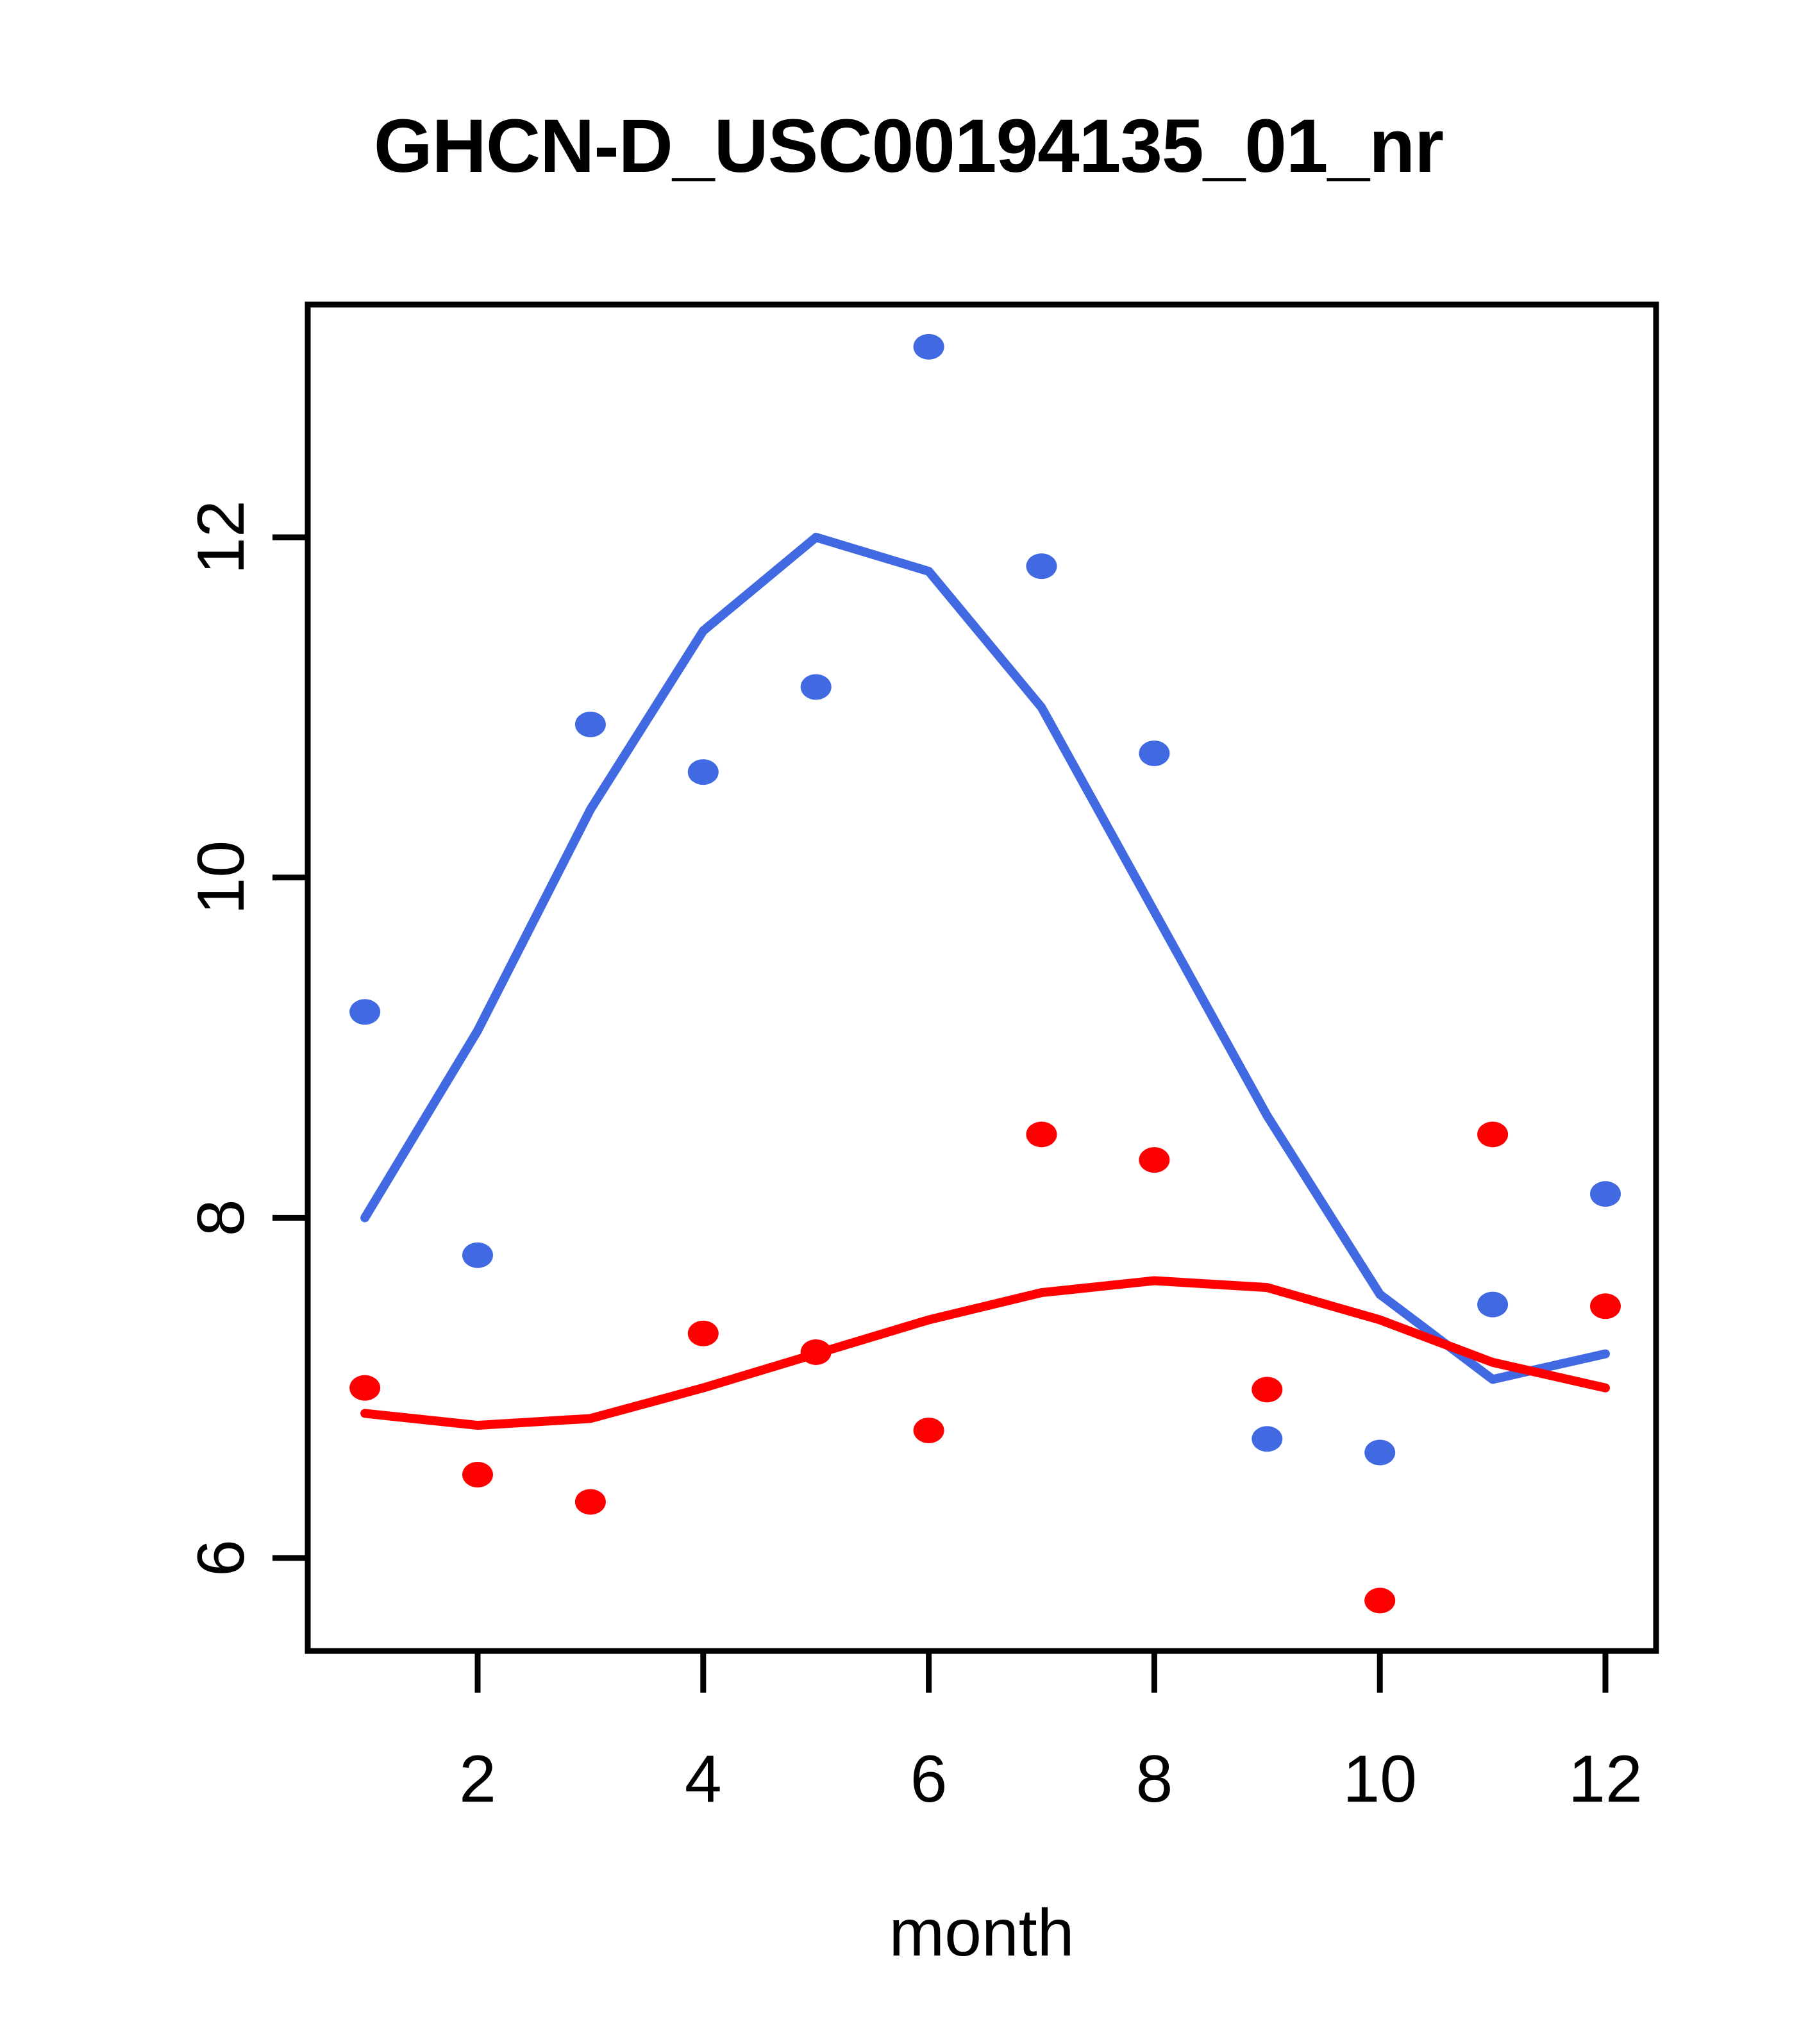 This screenshot has width=1817, height=2044. What do you see at coordinates (477, 1779) in the screenshot?
I see `x-axis-tick-label: 2` at bounding box center [477, 1779].